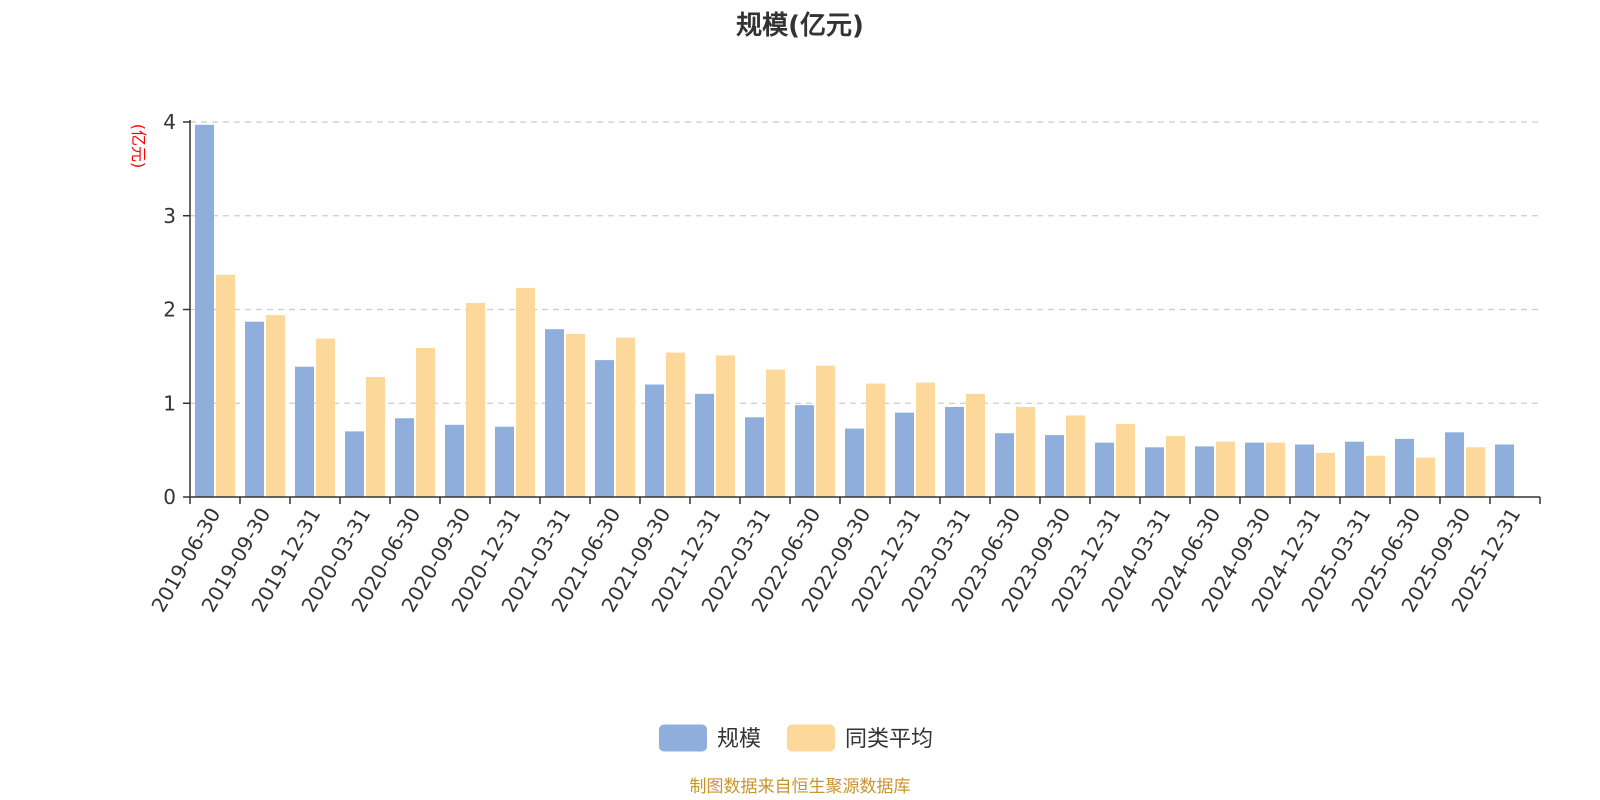  What do you see at coordinates (800, 26) in the screenshot?
I see `chart-title: 规模(亿元)` at bounding box center [800, 26].